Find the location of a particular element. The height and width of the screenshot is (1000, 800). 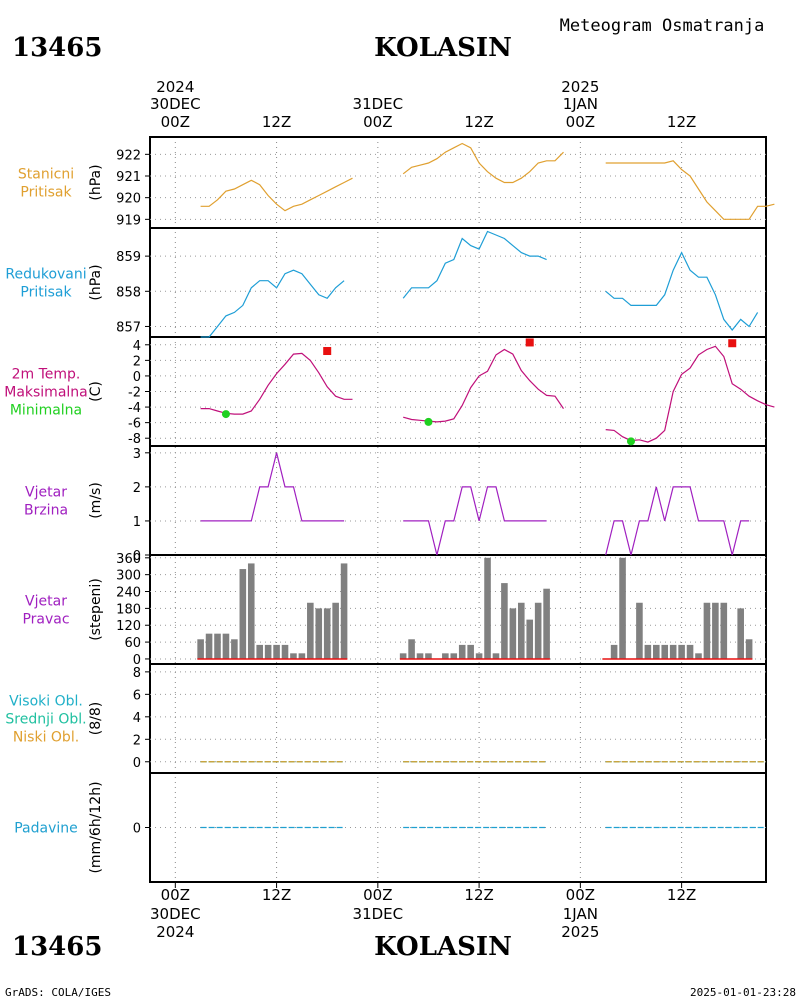

time-year-top: 2025 is located at coordinates (580, 87).